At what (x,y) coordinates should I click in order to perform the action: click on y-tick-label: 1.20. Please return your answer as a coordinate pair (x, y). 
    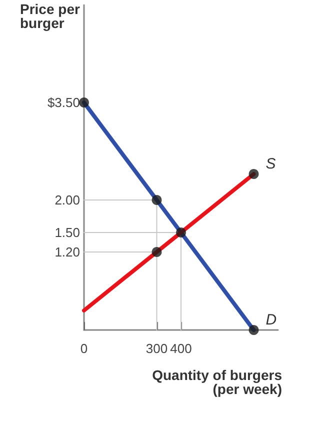
    Looking at the image, I should click on (67, 252).